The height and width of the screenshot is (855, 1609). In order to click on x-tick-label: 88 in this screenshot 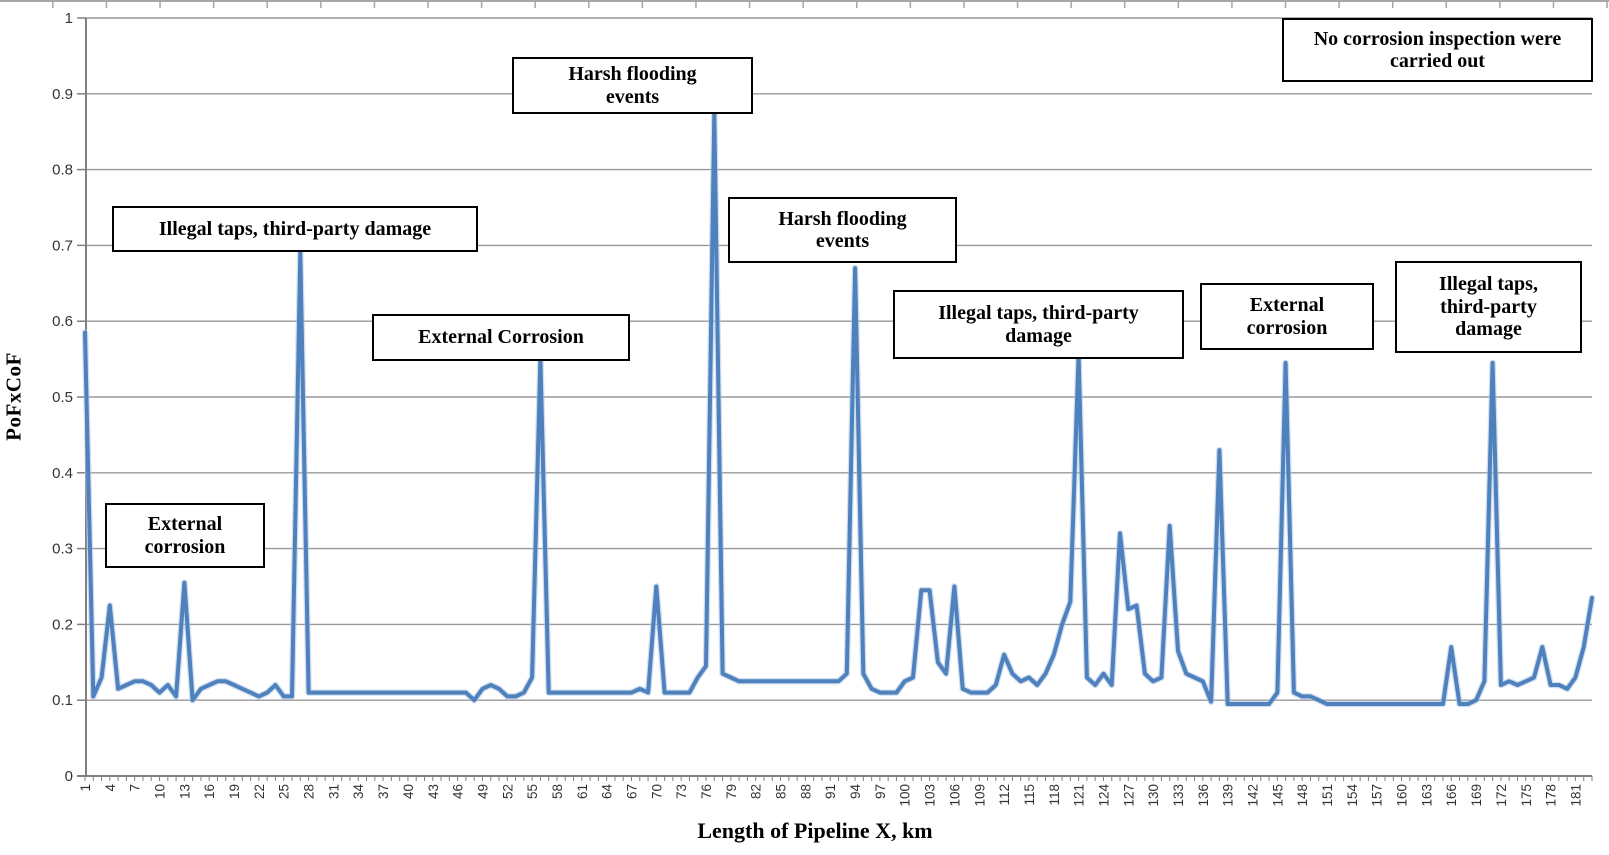, I will do `click(805, 791)`.